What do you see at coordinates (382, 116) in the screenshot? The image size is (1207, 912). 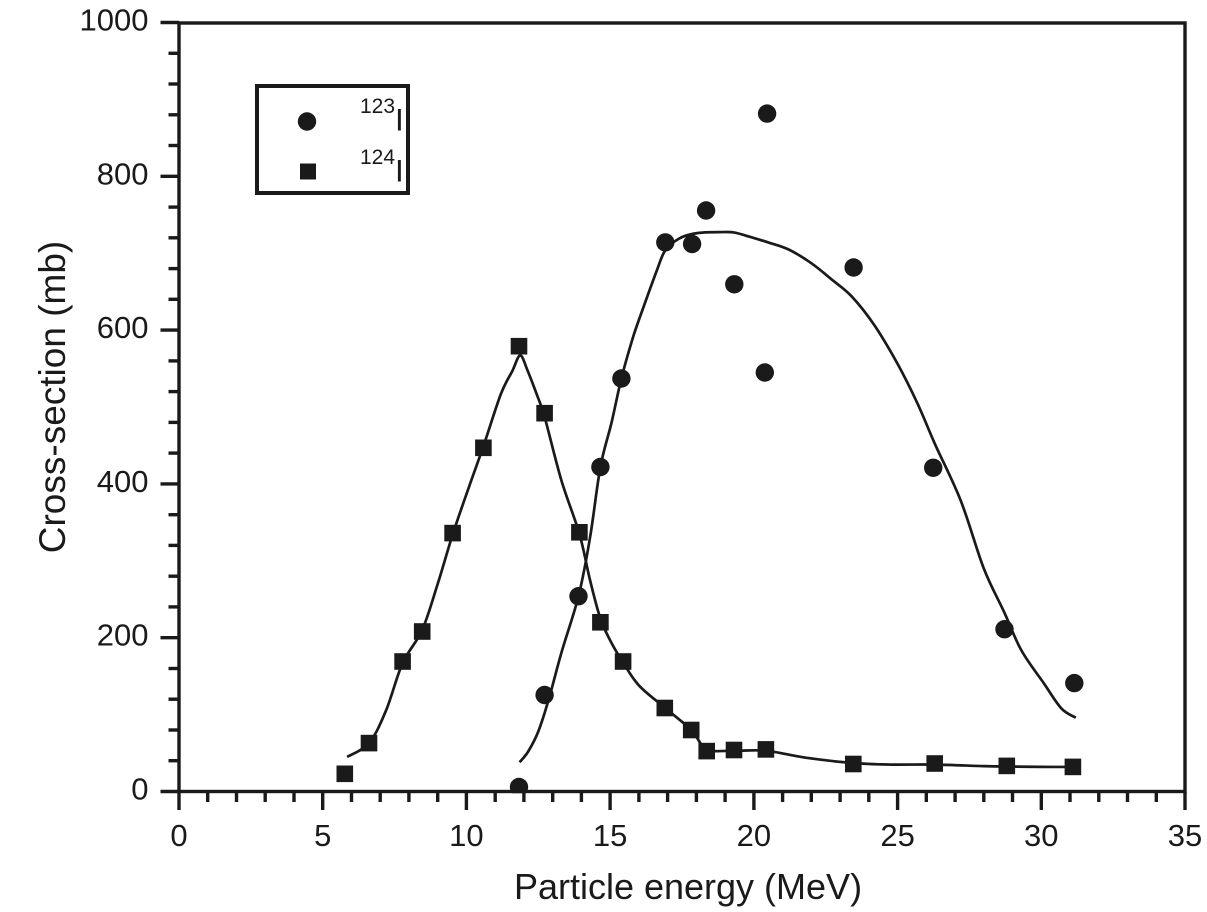 I see `svg-text: 123I` at bounding box center [382, 116].